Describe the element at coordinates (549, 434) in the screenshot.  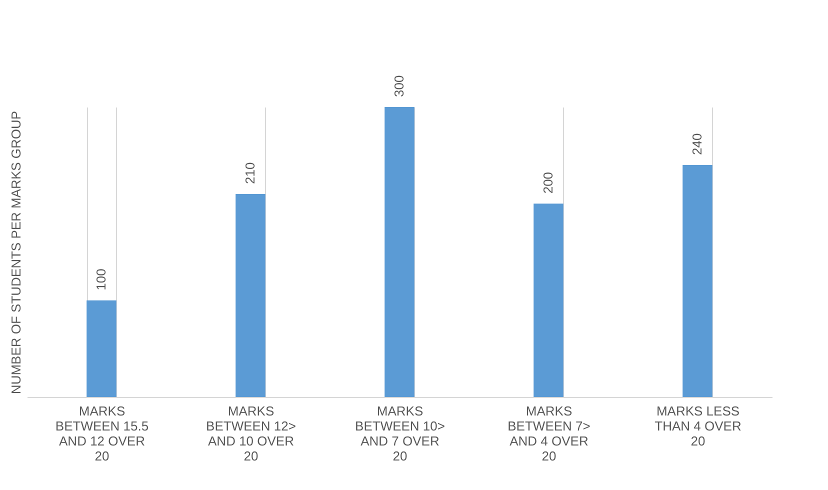
I see `x-tick-label: MARKS BETWEEN 7> AND 4 OVER 20` at that location.